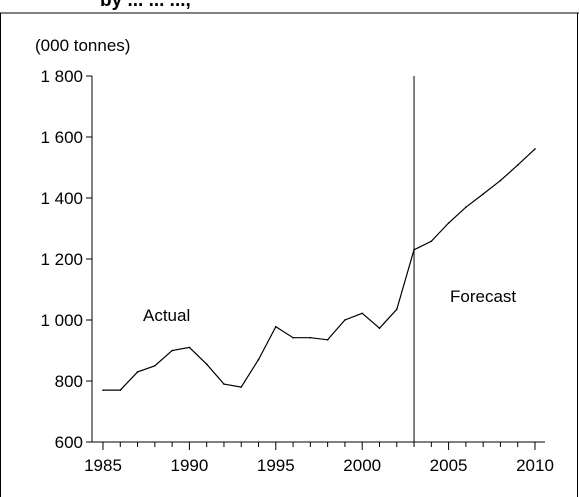  I want to click on y-tick-label: 1 600, so click(61, 137).